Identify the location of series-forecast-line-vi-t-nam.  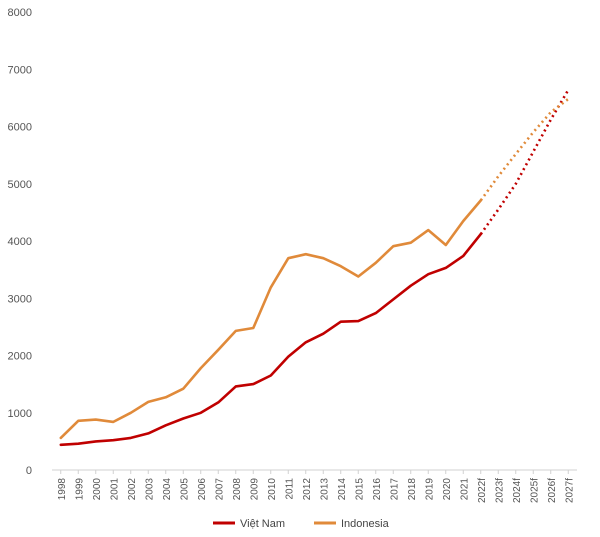
(524, 162).